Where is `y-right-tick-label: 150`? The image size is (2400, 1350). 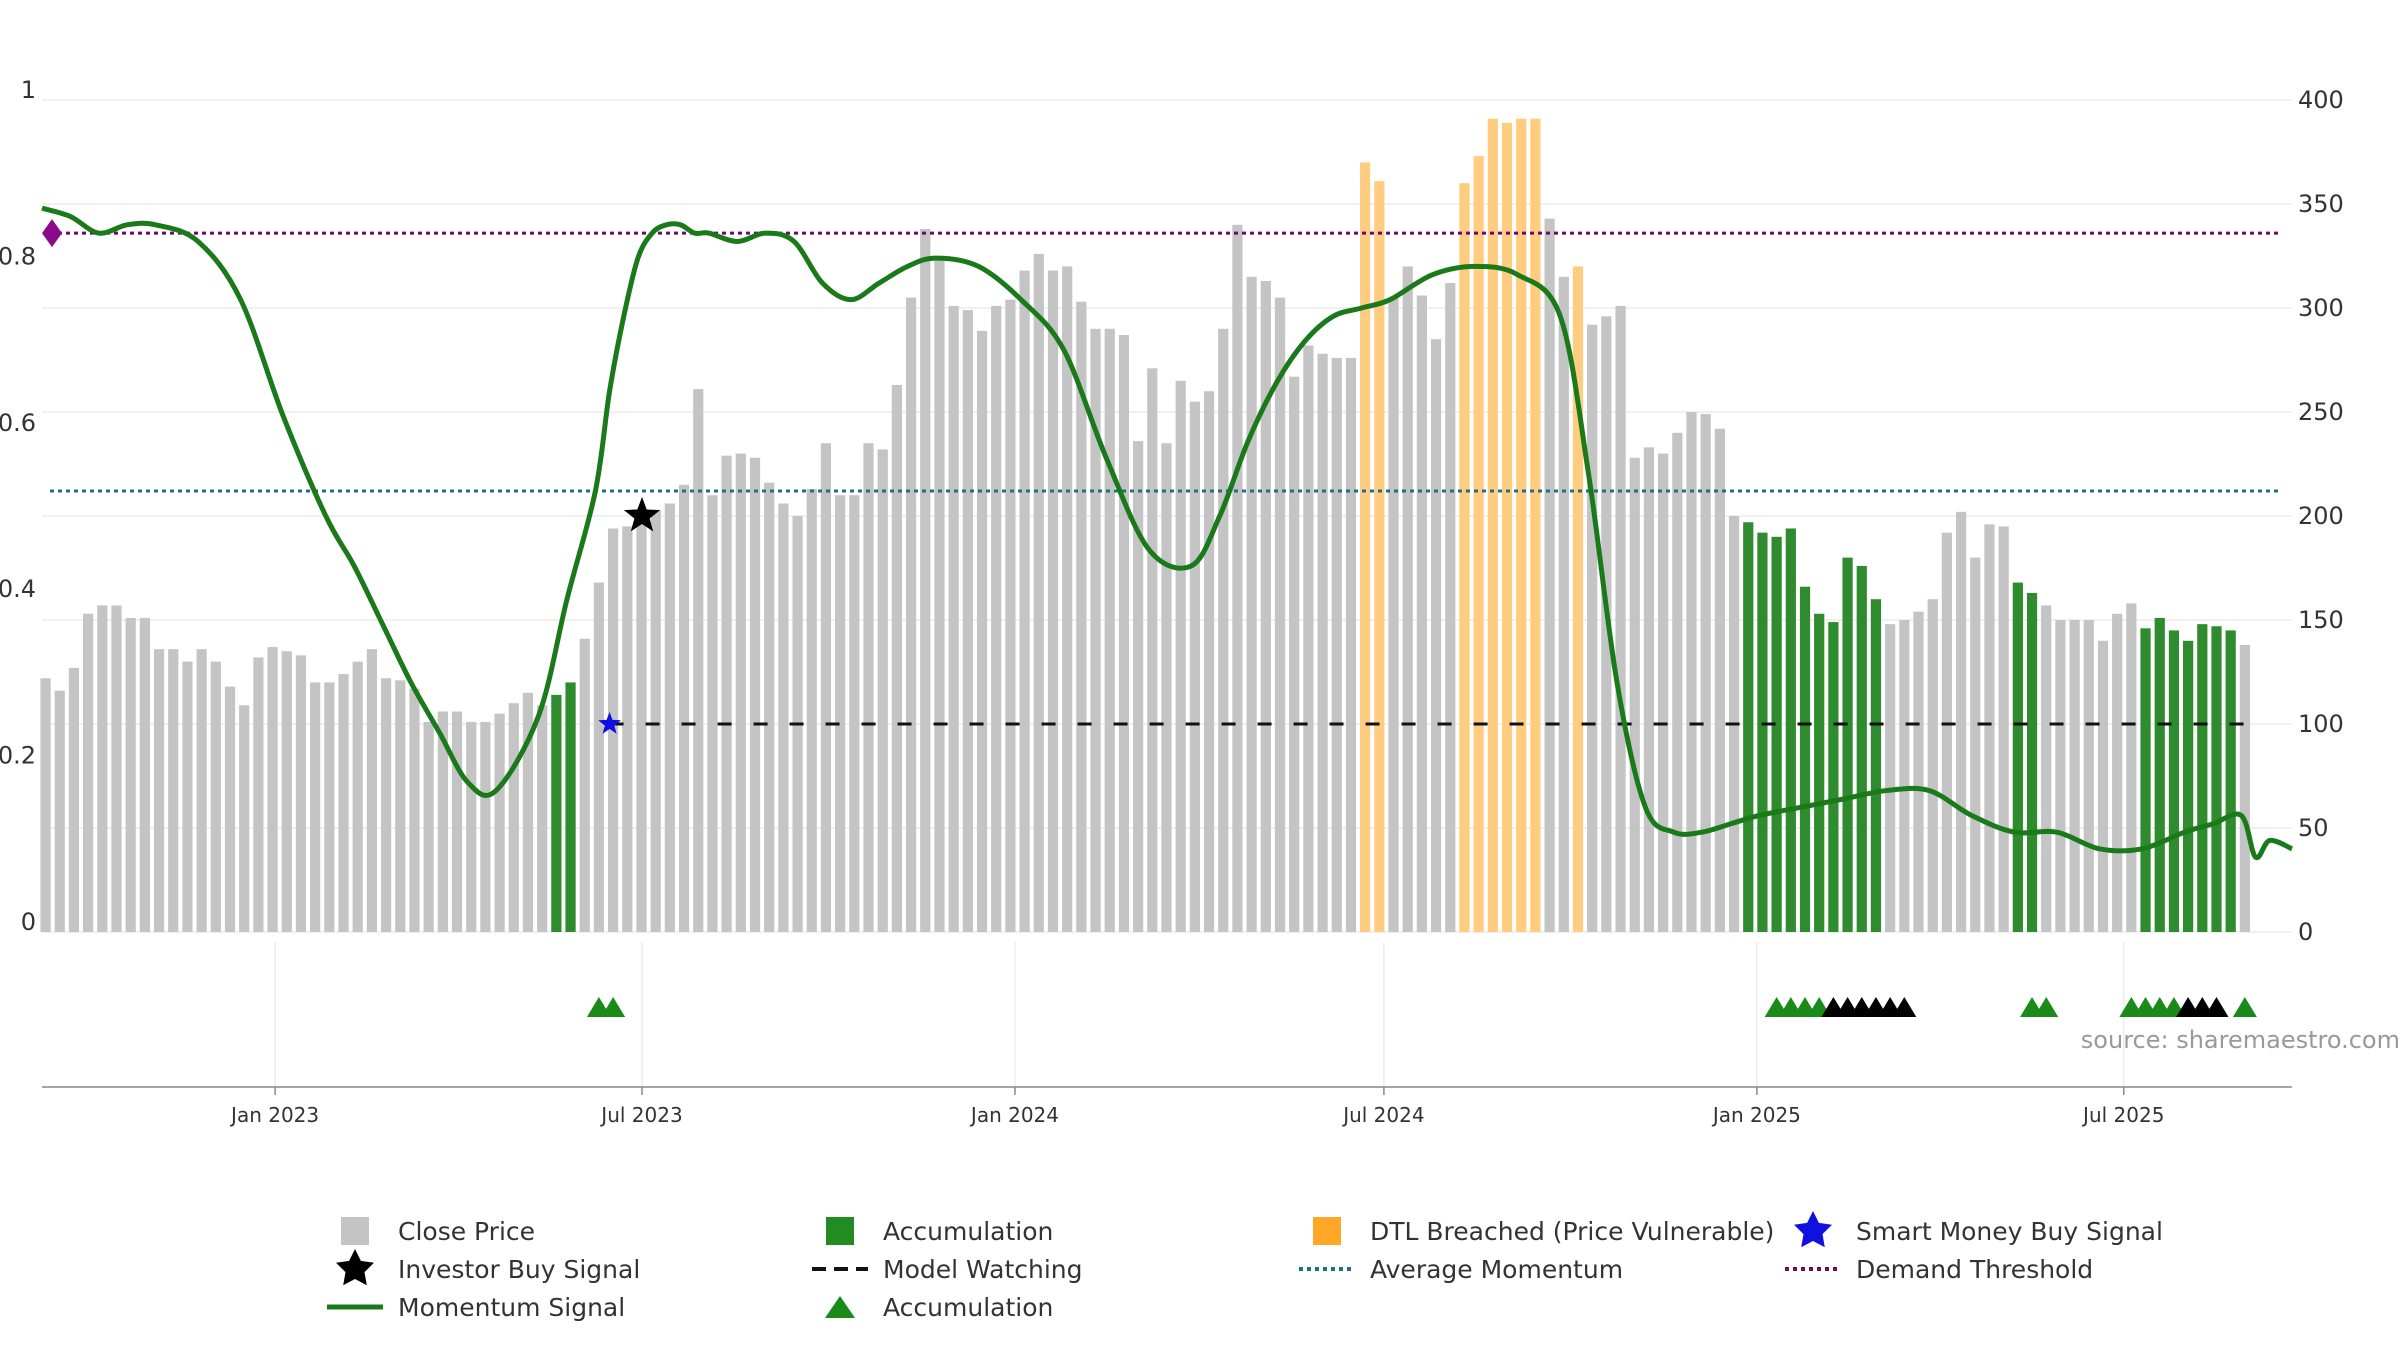 y-right-tick-label: 150 is located at coordinates (2321, 620).